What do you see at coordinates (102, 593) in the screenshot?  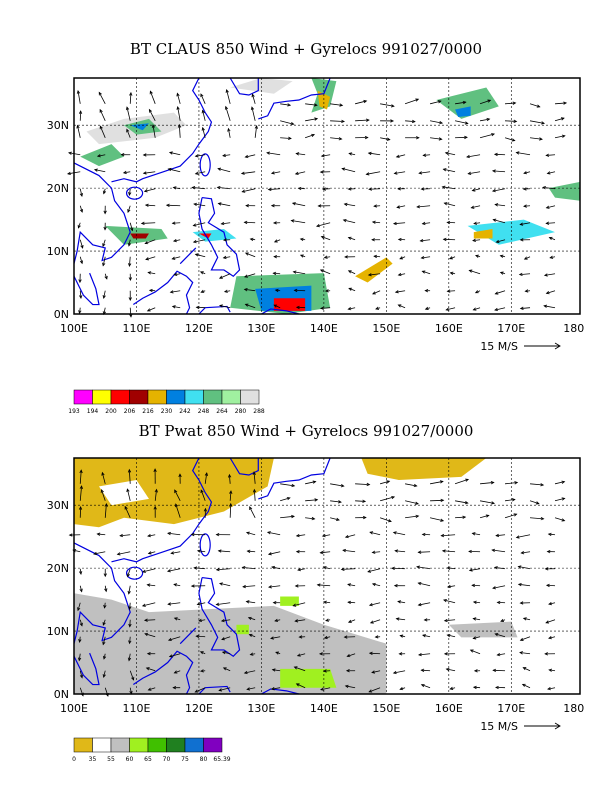 I see `coastline` at bounding box center [102, 593].